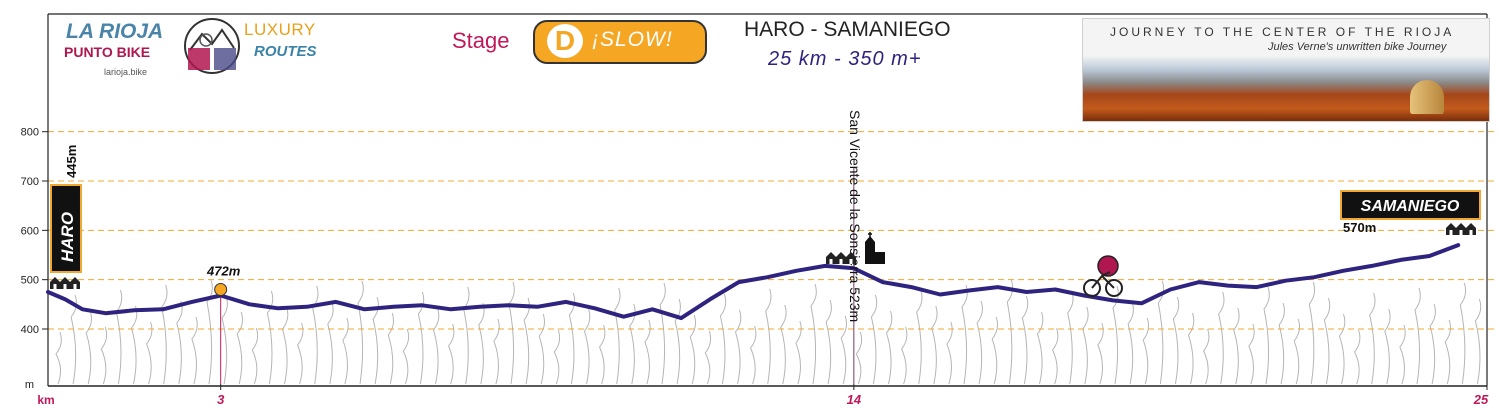  What do you see at coordinates (30, 330) in the screenshot?
I see `y-tick-label: 400` at bounding box center [30, 330].